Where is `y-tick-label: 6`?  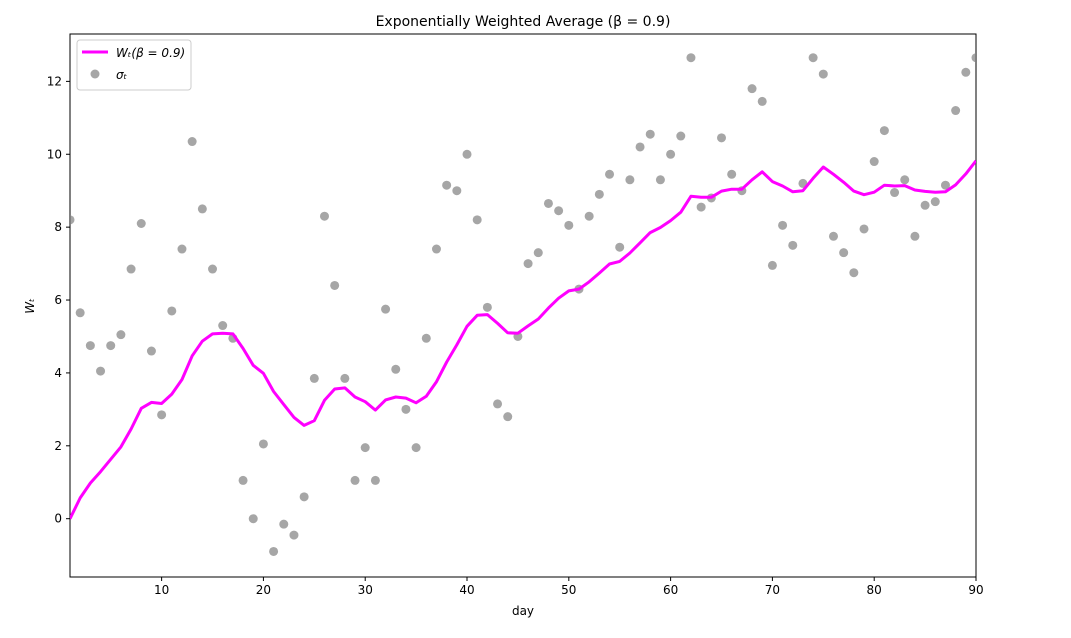 y-tick-label: 6 is located at coordinates (58, 300).